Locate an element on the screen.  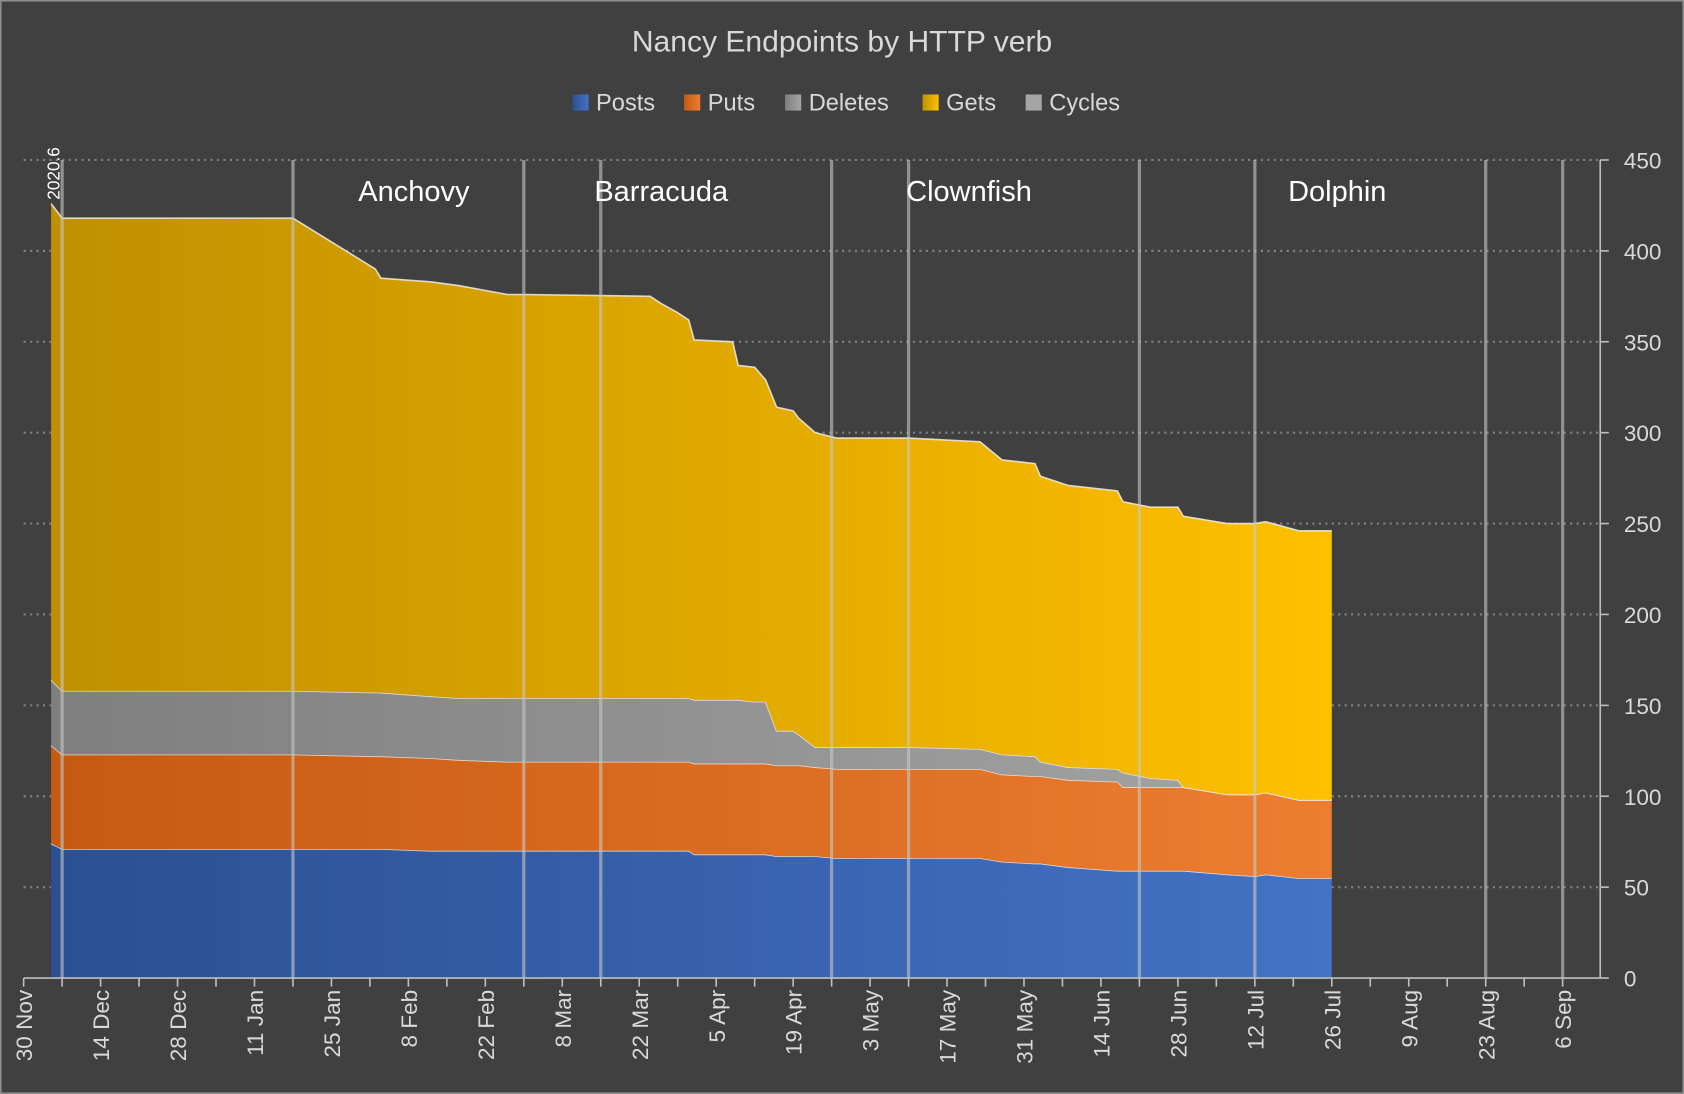
x-tick-label: 19 Apr is located at coordinates (794, 1022).